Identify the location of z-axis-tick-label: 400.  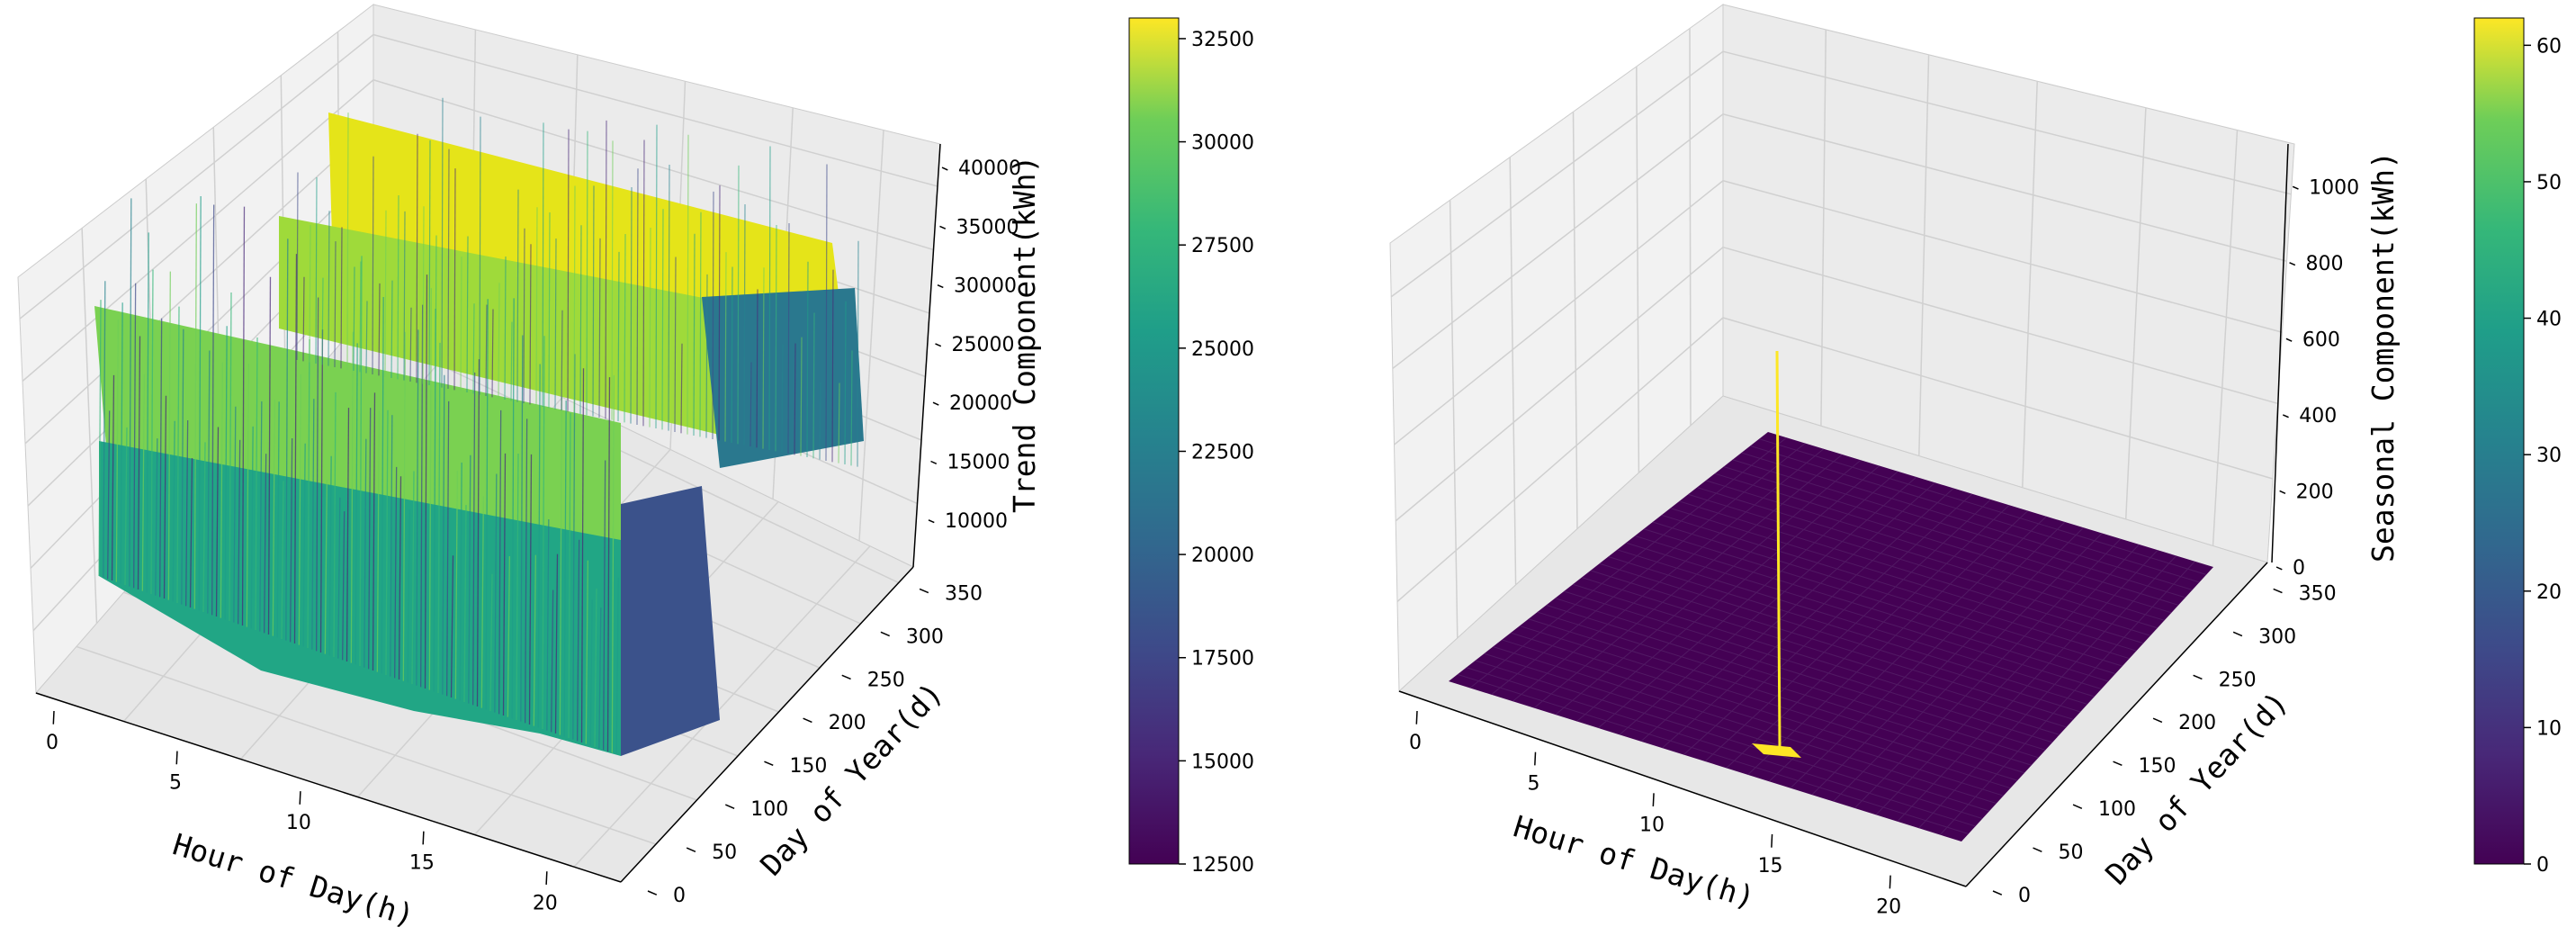
(2318, 416).